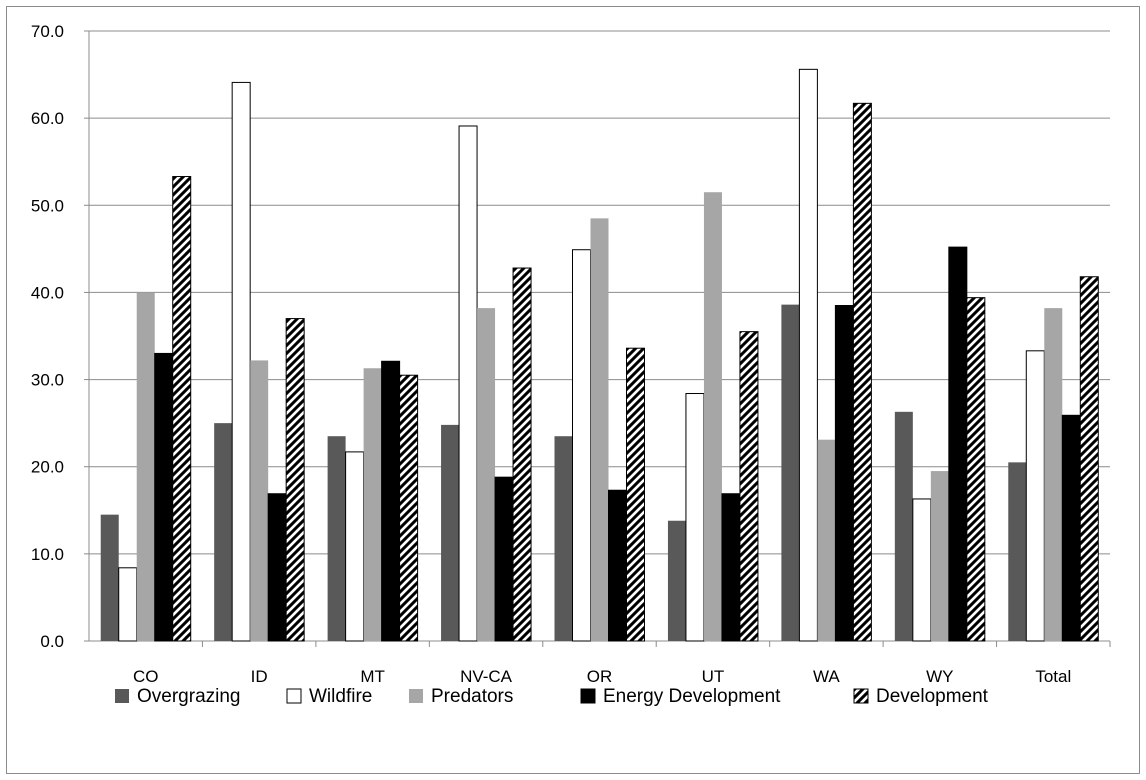 The width and height of the screenshot is (1146, 780). Describe the element at coordinates (47, 205) in the screenshot. I see `y-tick-label: 50.0` at that location.